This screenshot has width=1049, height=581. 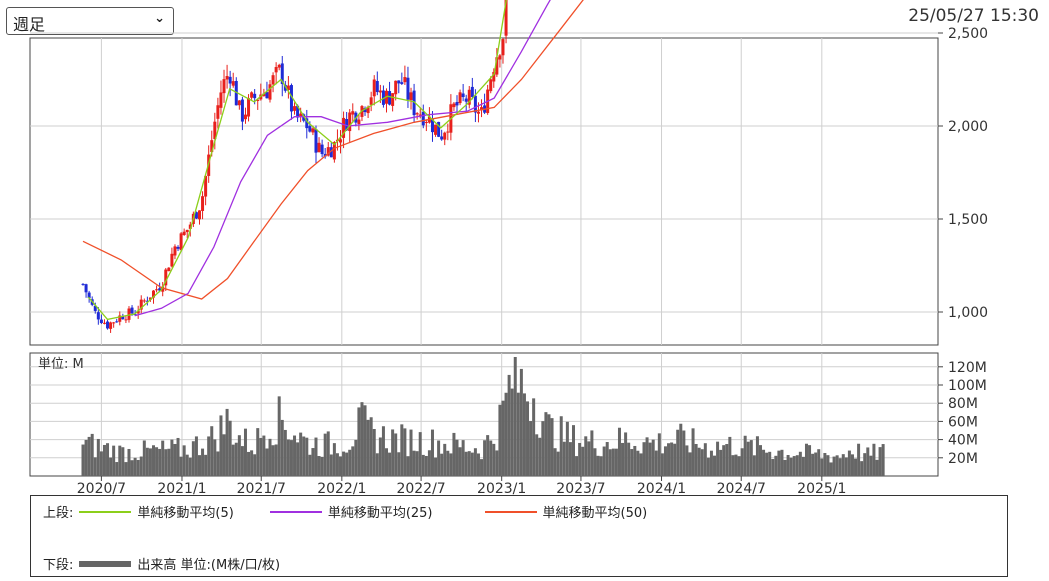 What do you see at coordinates (181, 488) in the screenshot?
I see `x-tick-label: 2021/1` at bounding box center [181, 488].